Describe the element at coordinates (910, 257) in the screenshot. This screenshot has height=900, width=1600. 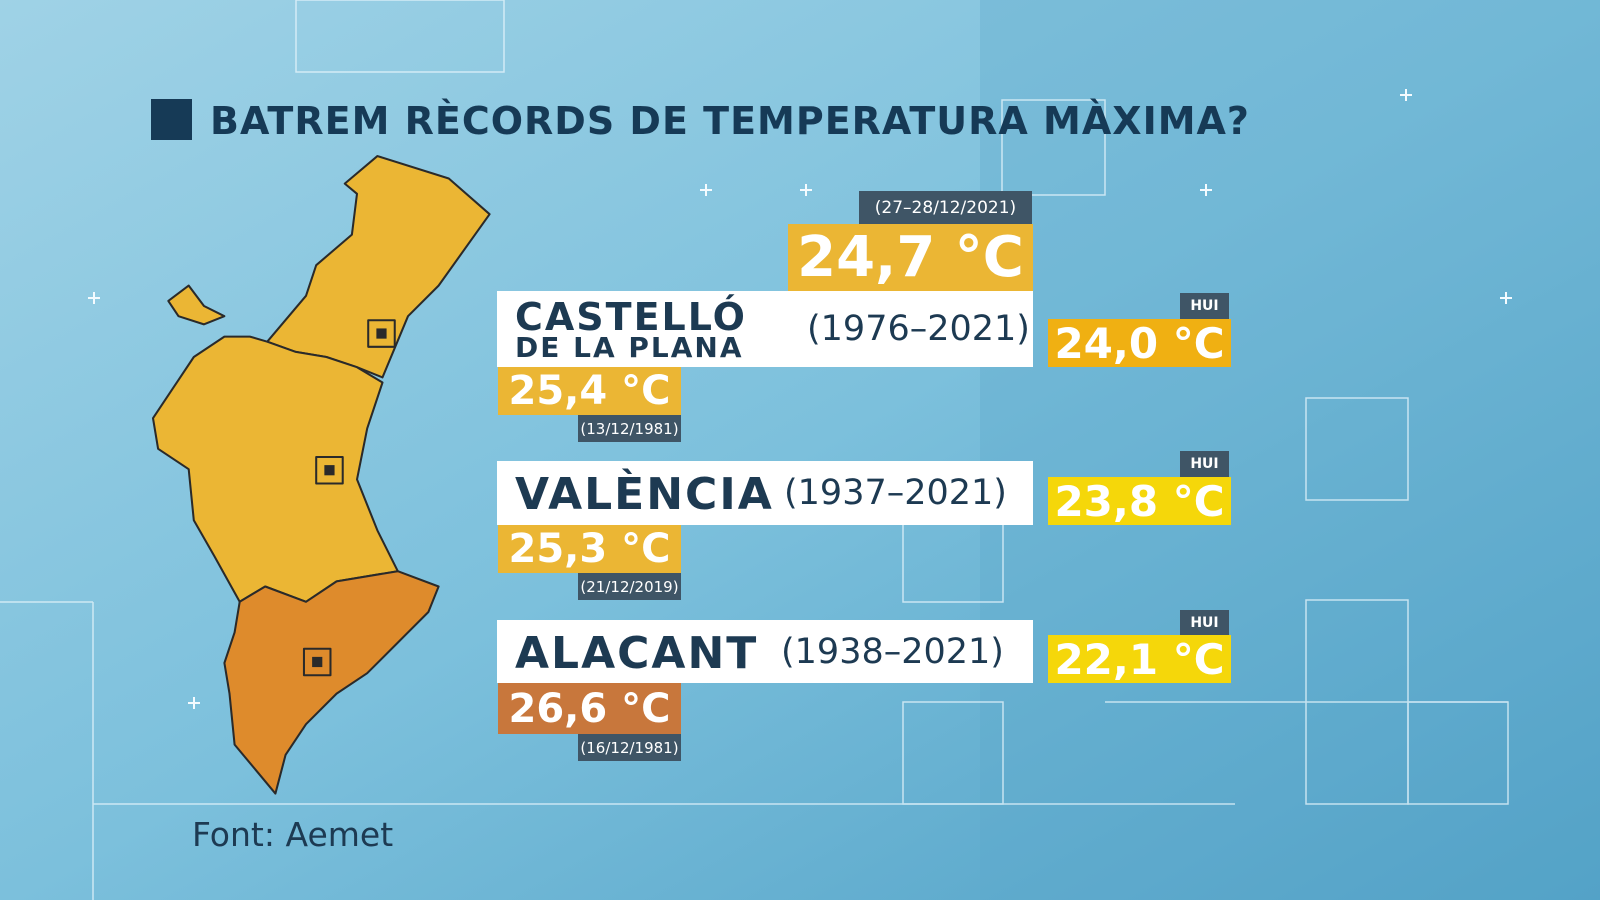
I see `new-record: 24,7 °C` at that location.